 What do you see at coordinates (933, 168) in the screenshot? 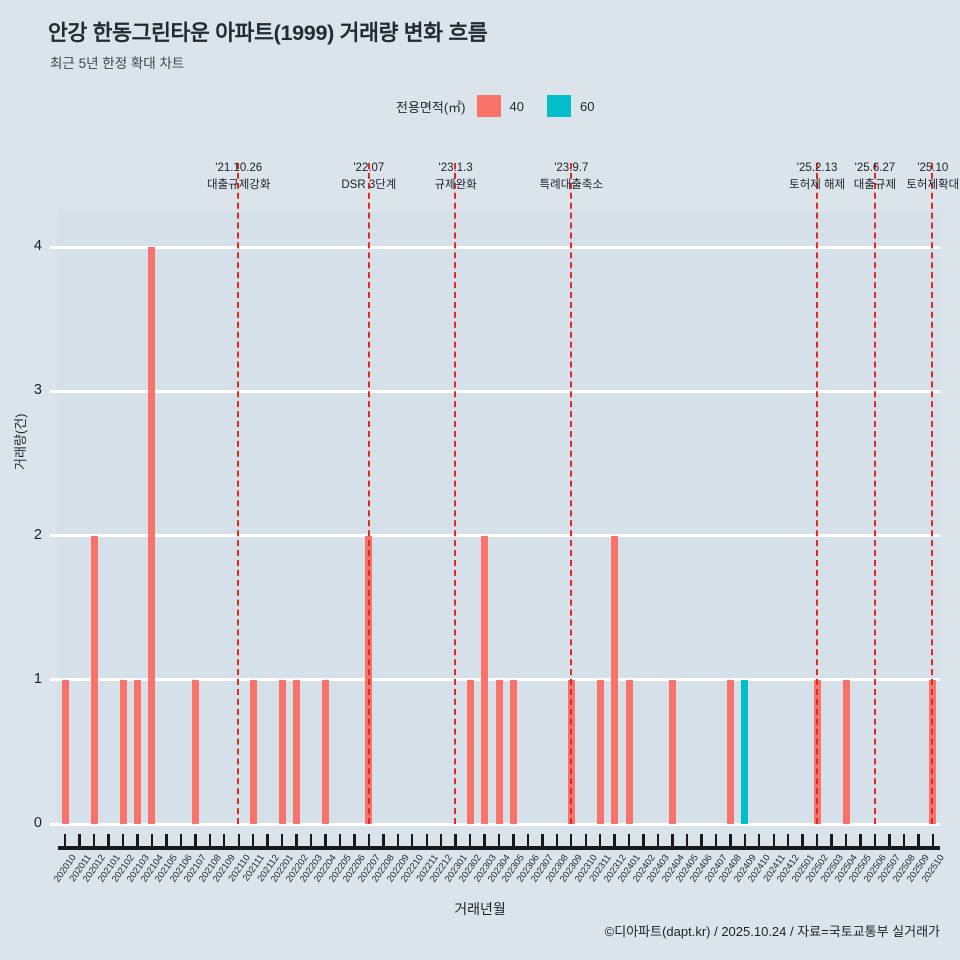
I see `event-date-6: '25.10` at bounding box center [933, 168].